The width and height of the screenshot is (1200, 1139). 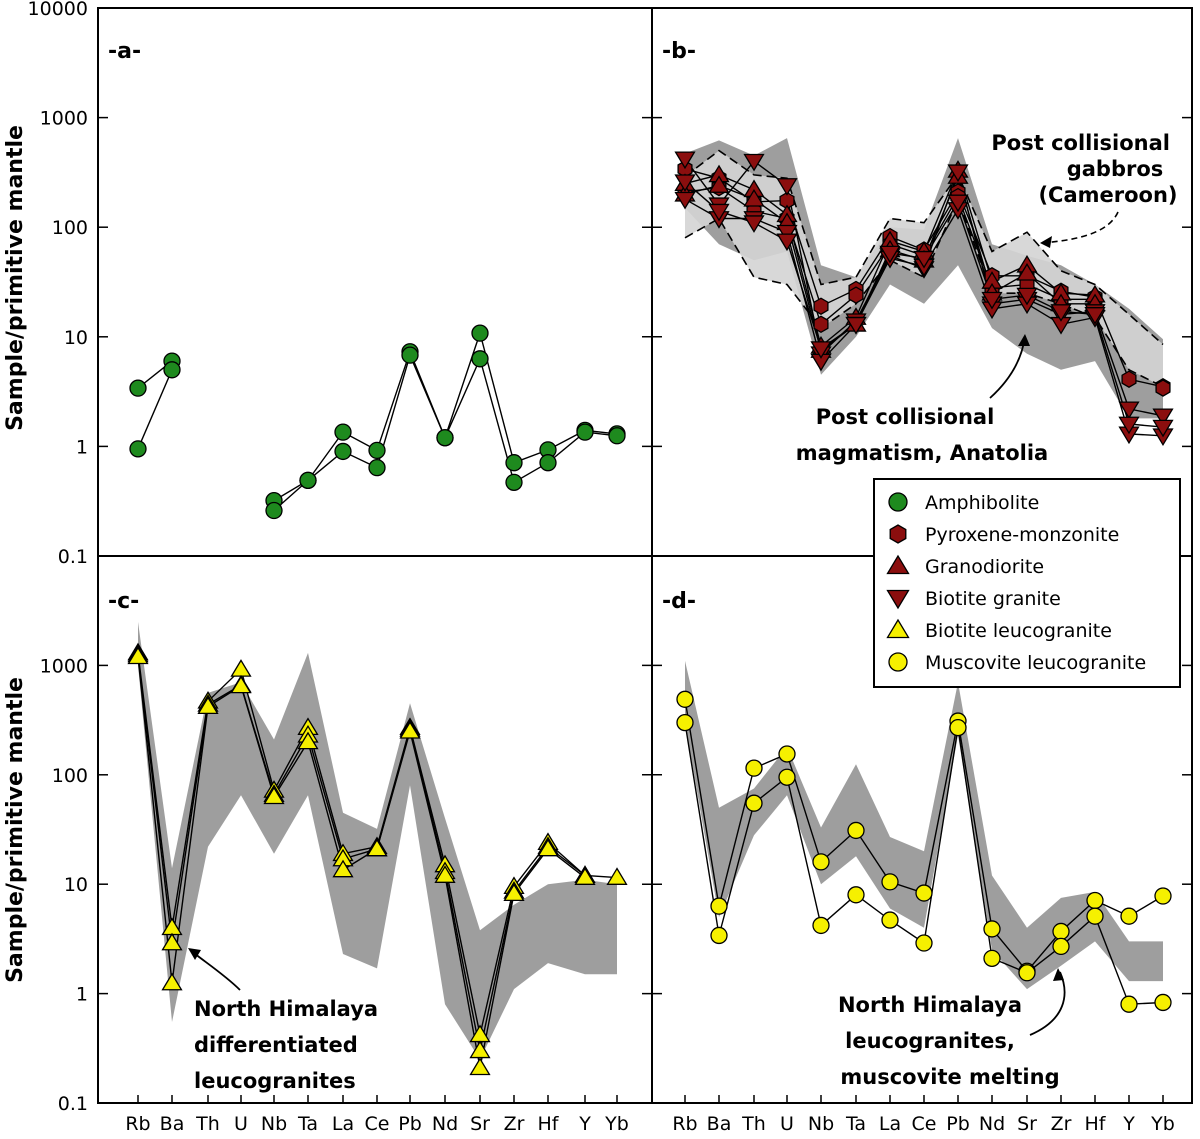 I want to click on y-axis-label-bottom: Sample/primitive mantle, so click(x=15, y=830).